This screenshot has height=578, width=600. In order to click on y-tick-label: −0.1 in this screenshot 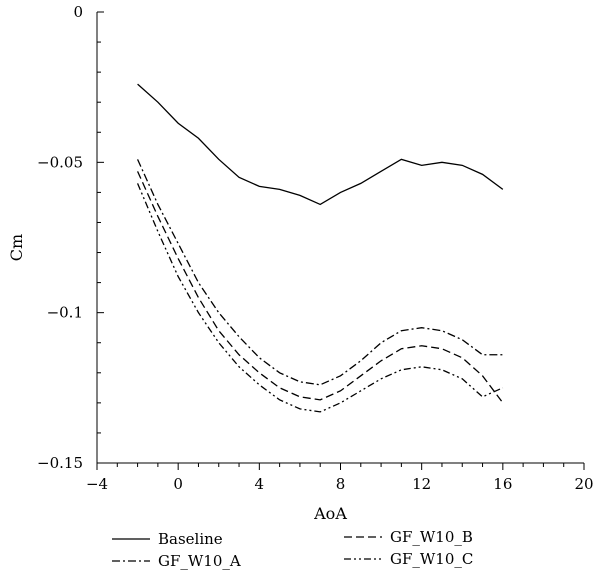, I will do `click(65, 313)`.